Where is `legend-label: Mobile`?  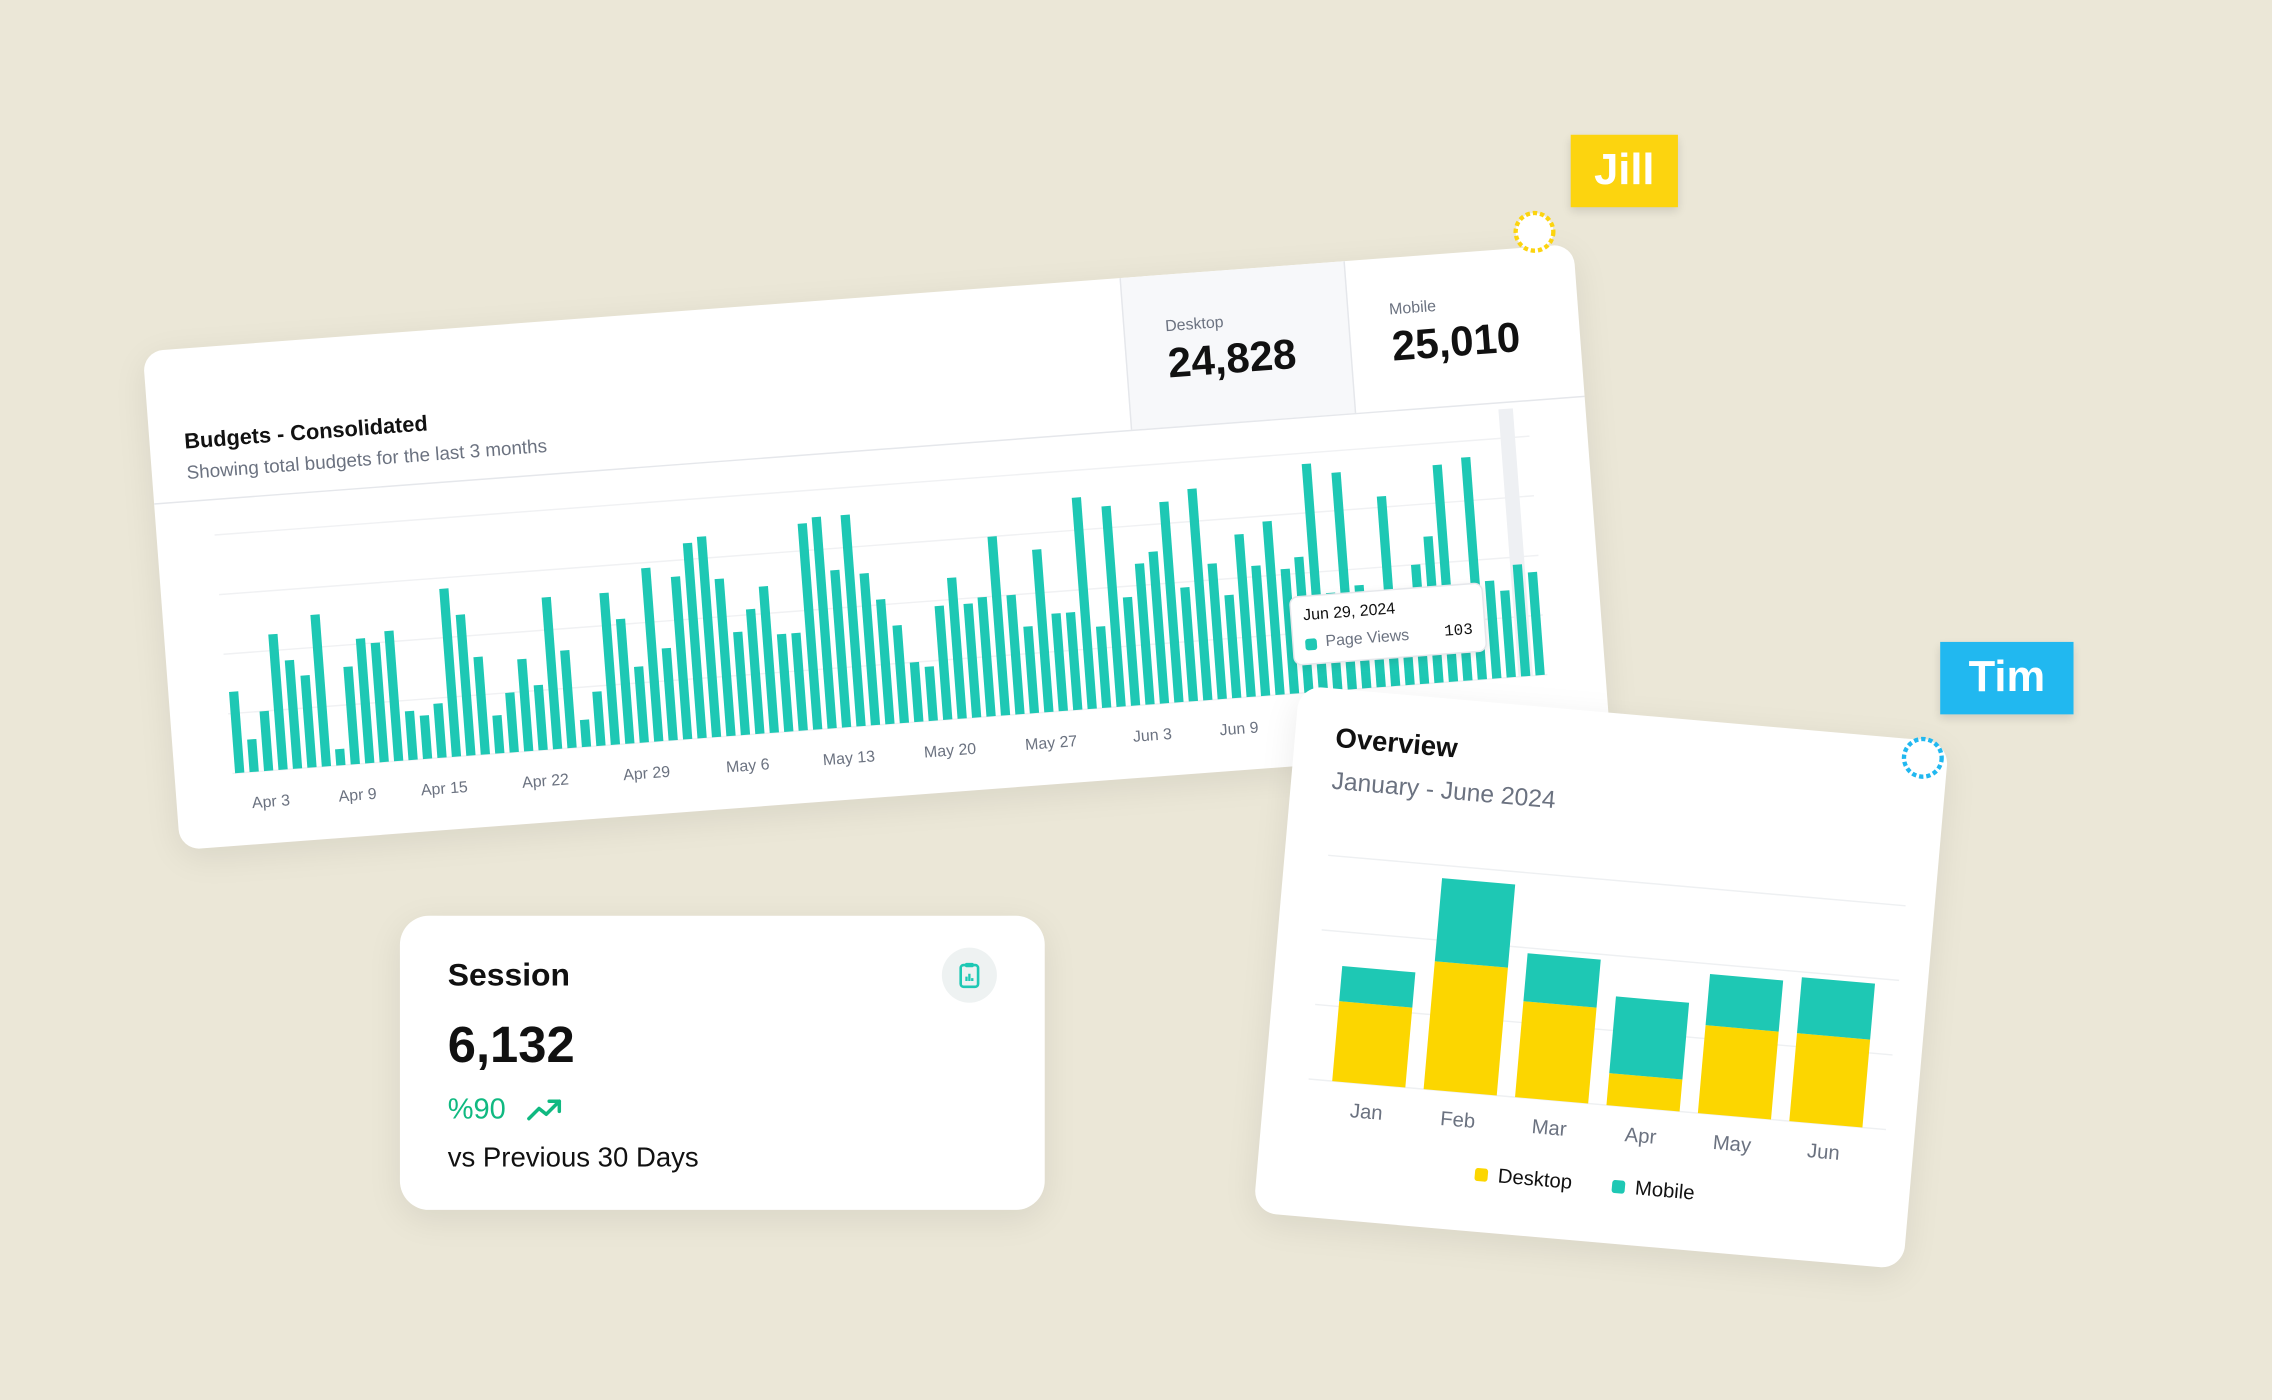 legend-label: Mobile is located at coordinates (1664, 1190).